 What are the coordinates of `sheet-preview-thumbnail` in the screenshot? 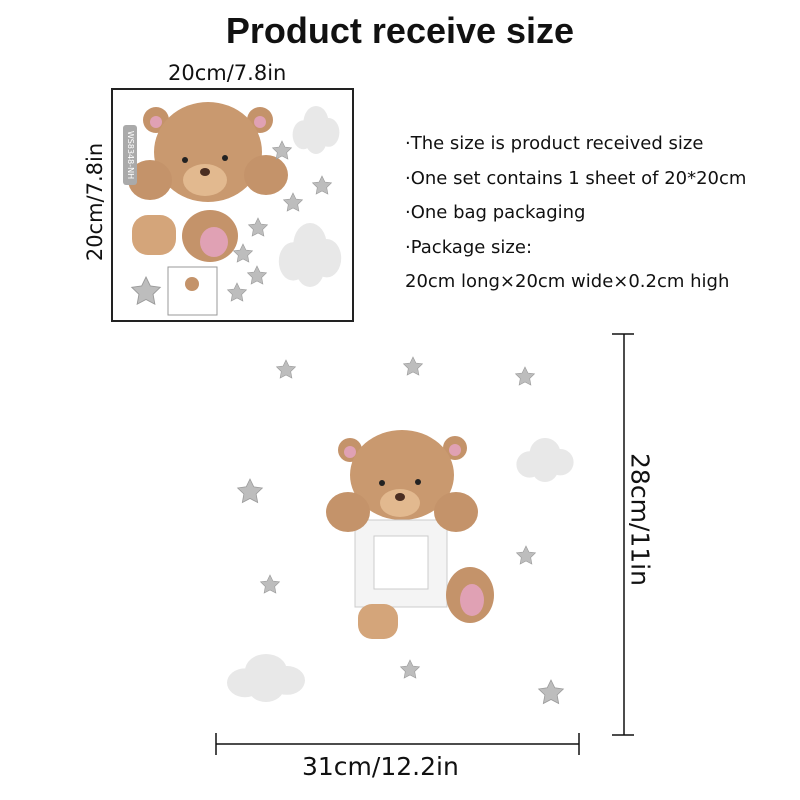 It's located at (192, 291).